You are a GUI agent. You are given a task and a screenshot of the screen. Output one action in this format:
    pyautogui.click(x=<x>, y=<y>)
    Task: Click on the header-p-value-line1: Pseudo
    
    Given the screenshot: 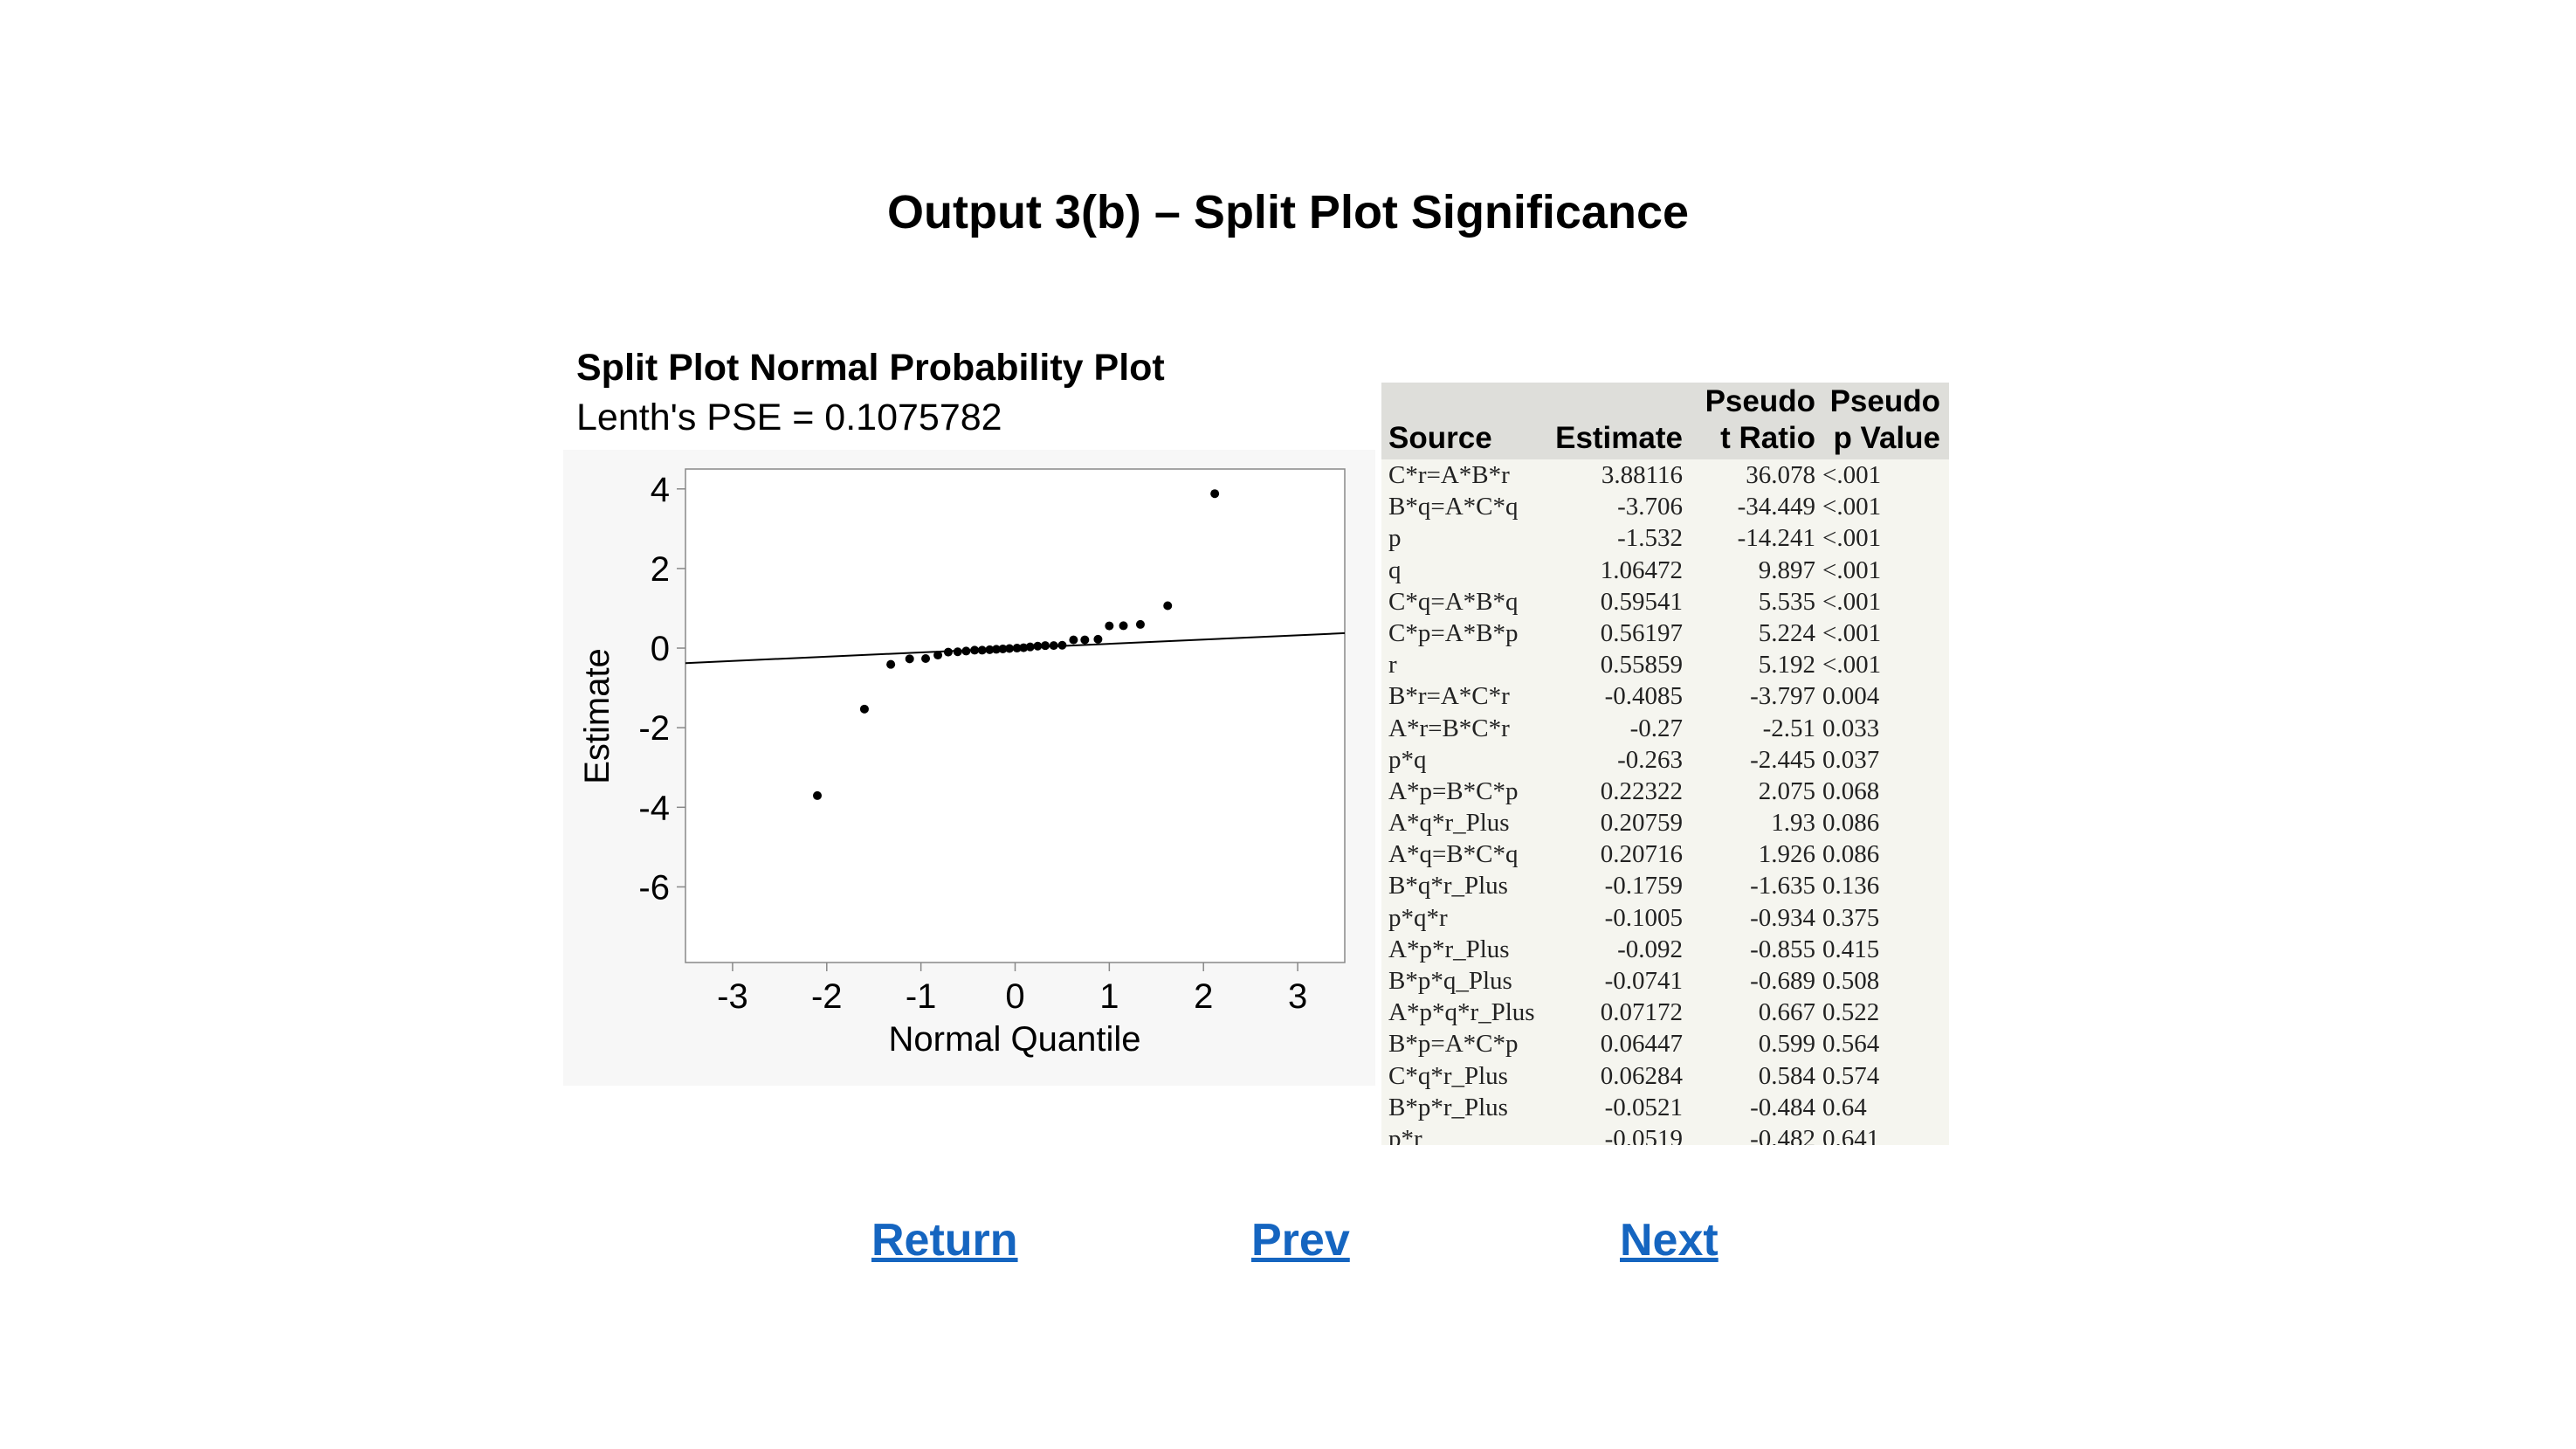 What is the action you would take?
    pyautogui.click(x=1884, y=401)
    